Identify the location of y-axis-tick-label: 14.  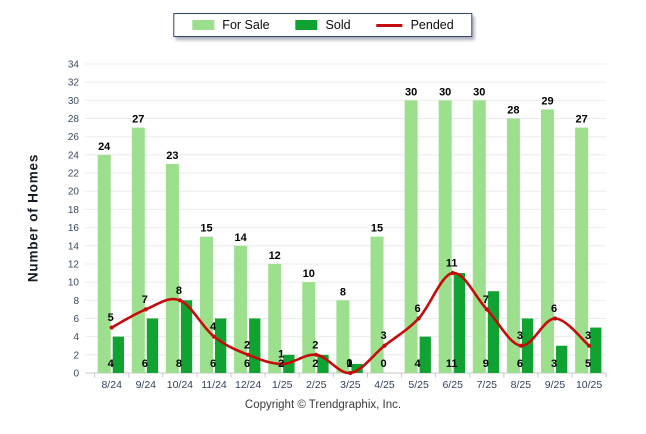
(74, 246).